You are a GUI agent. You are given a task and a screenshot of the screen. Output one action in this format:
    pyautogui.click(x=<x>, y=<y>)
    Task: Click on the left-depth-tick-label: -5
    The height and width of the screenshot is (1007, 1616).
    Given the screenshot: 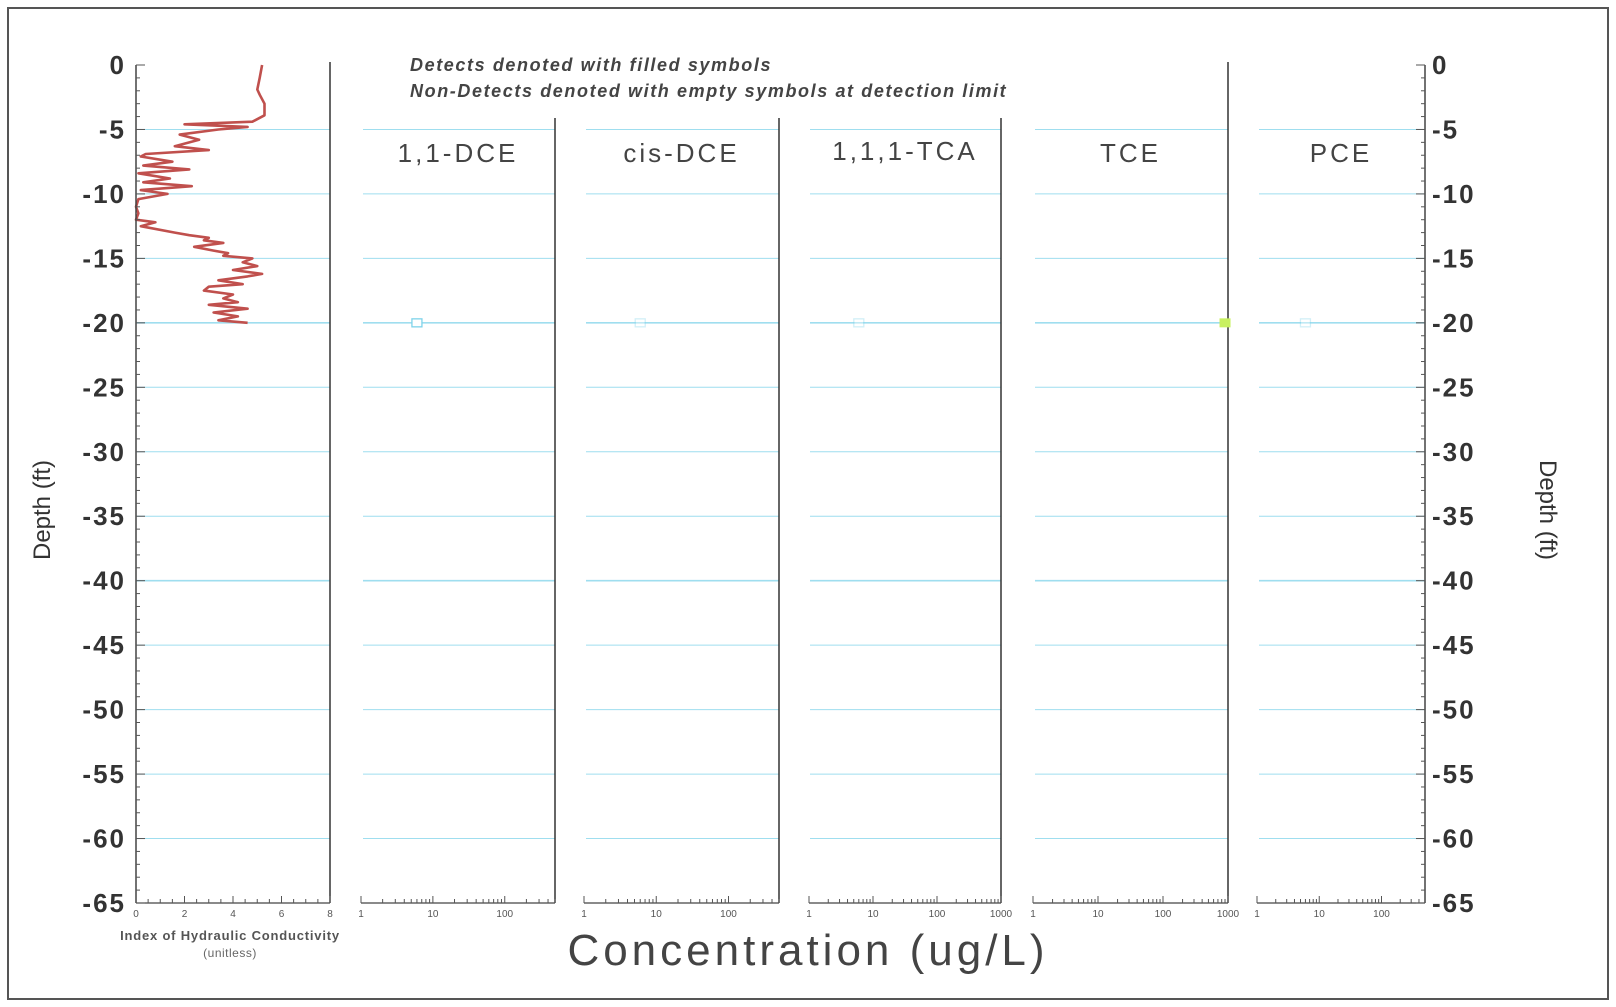 What is the action you would take?
    pyautogui.click(x=112, y=129)
    